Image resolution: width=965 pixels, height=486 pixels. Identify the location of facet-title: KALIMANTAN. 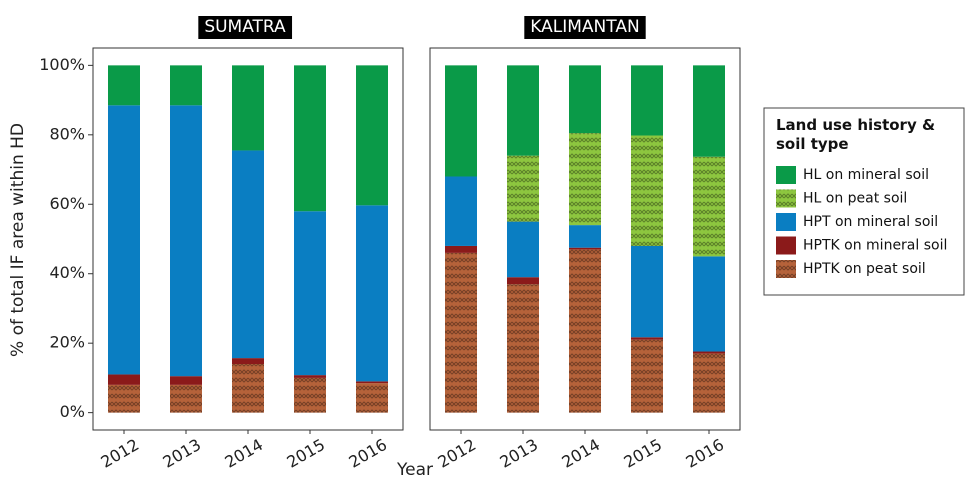
(584, 27).